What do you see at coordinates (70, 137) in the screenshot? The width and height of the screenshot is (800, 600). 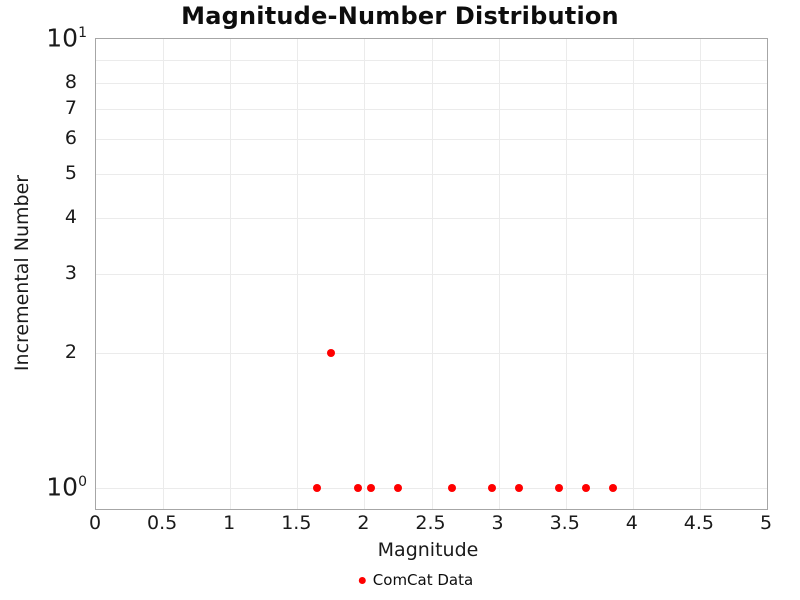 I see `y-tick-label: 6` at bounding box center [70, 137].